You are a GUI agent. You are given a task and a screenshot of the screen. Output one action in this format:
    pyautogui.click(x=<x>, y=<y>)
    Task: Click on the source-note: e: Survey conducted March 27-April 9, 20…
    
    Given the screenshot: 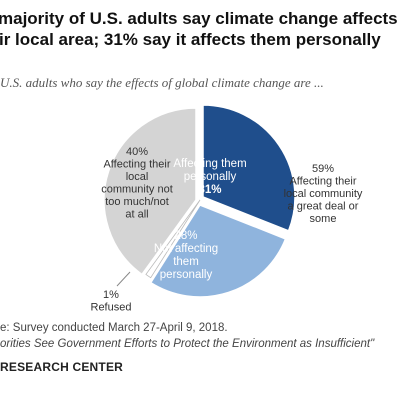 What is the action you would take?
    pyautogui.click(x=114, y=328)
    